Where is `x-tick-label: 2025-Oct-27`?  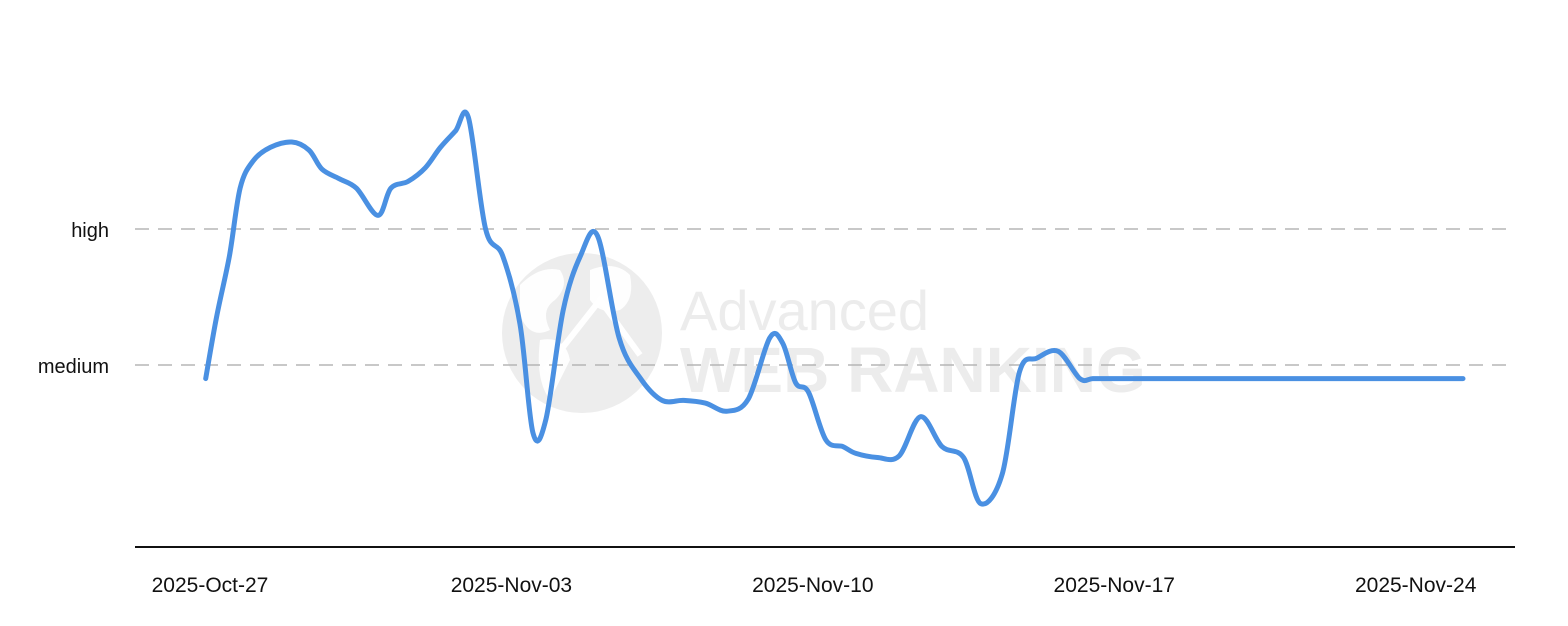 x-tick-label: 2025-Oct-27 is located at coordinates (210, 585).